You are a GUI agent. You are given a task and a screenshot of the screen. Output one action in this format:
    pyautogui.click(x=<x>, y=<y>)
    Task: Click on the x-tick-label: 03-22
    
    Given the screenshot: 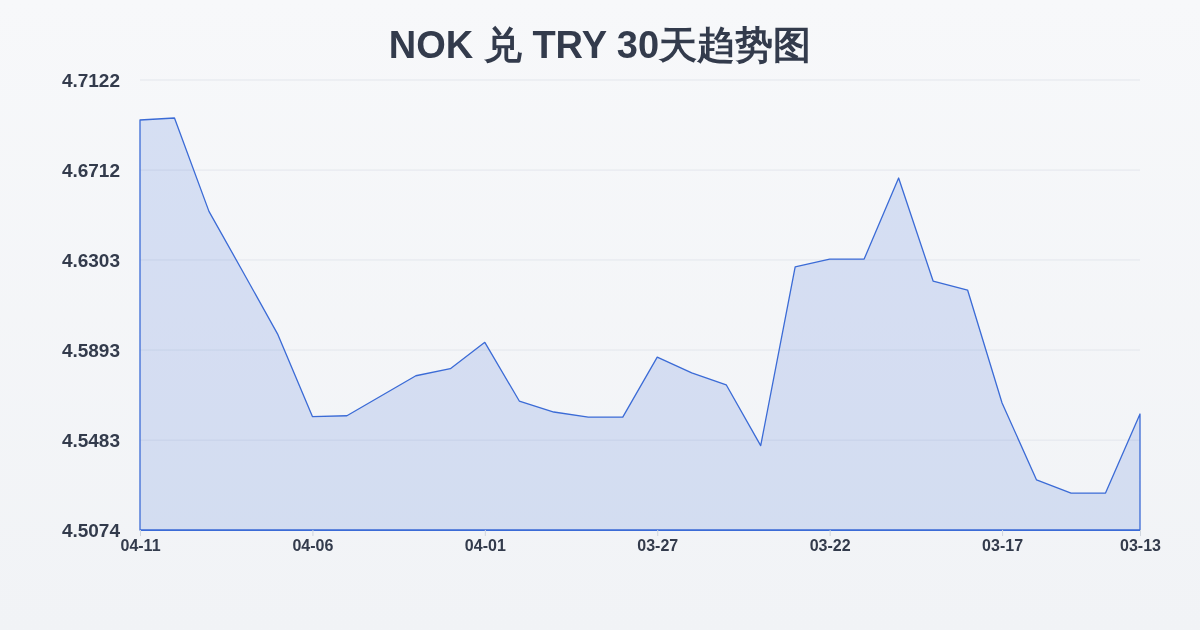 What is the action you would take?
    pyautogui.click(x=830, y=546)
    